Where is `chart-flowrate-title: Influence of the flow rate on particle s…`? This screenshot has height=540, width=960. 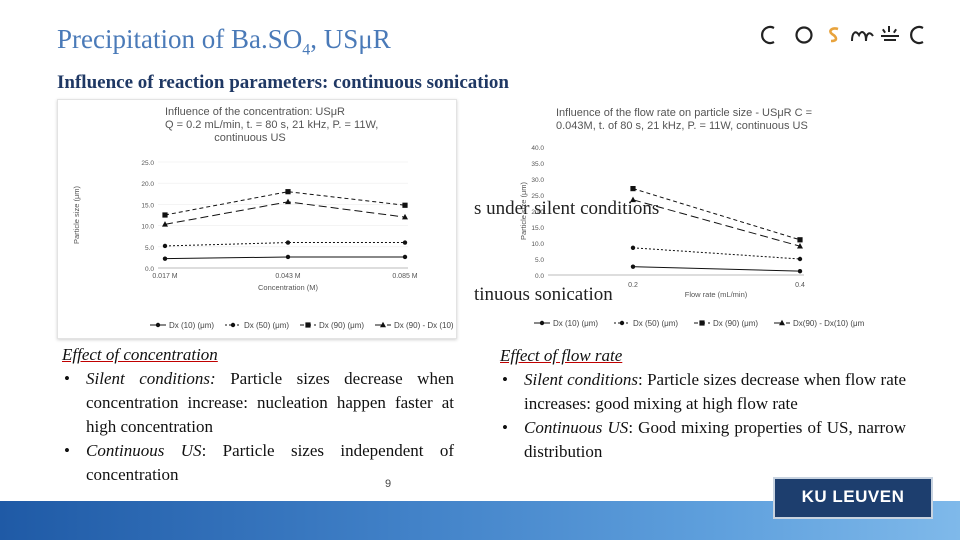 chart-flowrate-title: Influence of the flow rate on particle s… is located at coordinates (706, 120).